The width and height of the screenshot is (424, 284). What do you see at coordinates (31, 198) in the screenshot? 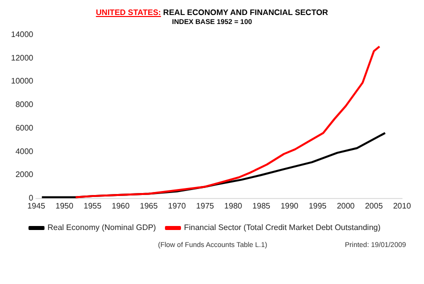
I see `y-tick-label: 0` at bounding box center [31, 198].